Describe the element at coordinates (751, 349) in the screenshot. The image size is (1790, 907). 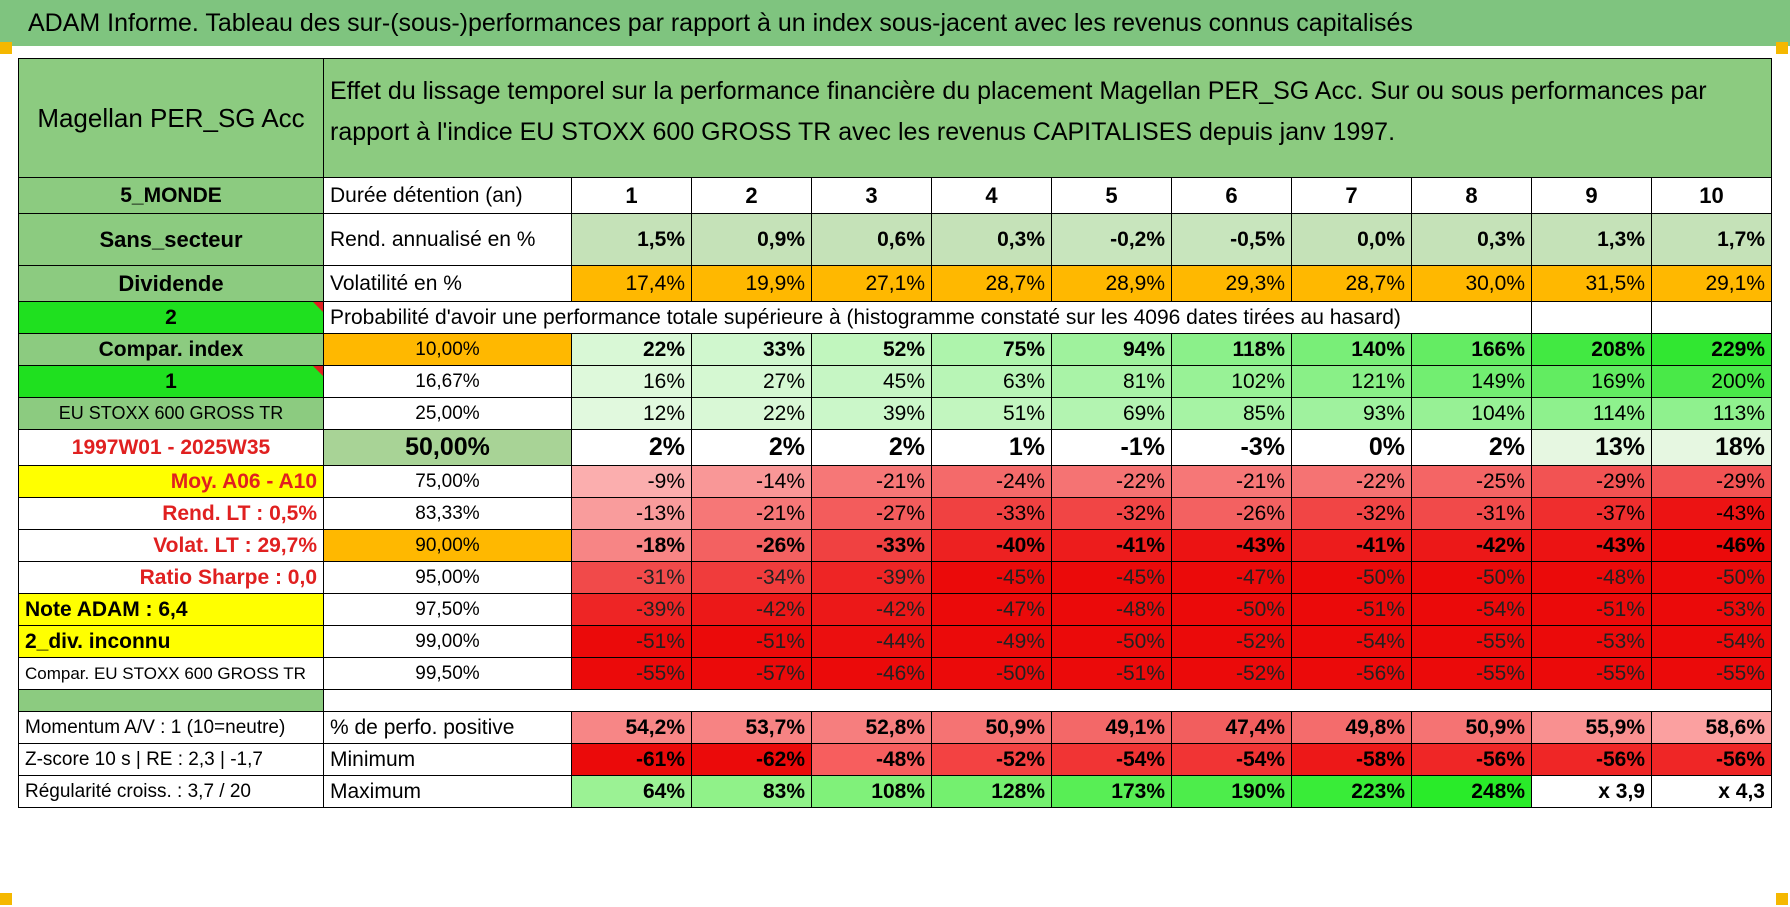
I see `quantile-value: 33%` at that location.